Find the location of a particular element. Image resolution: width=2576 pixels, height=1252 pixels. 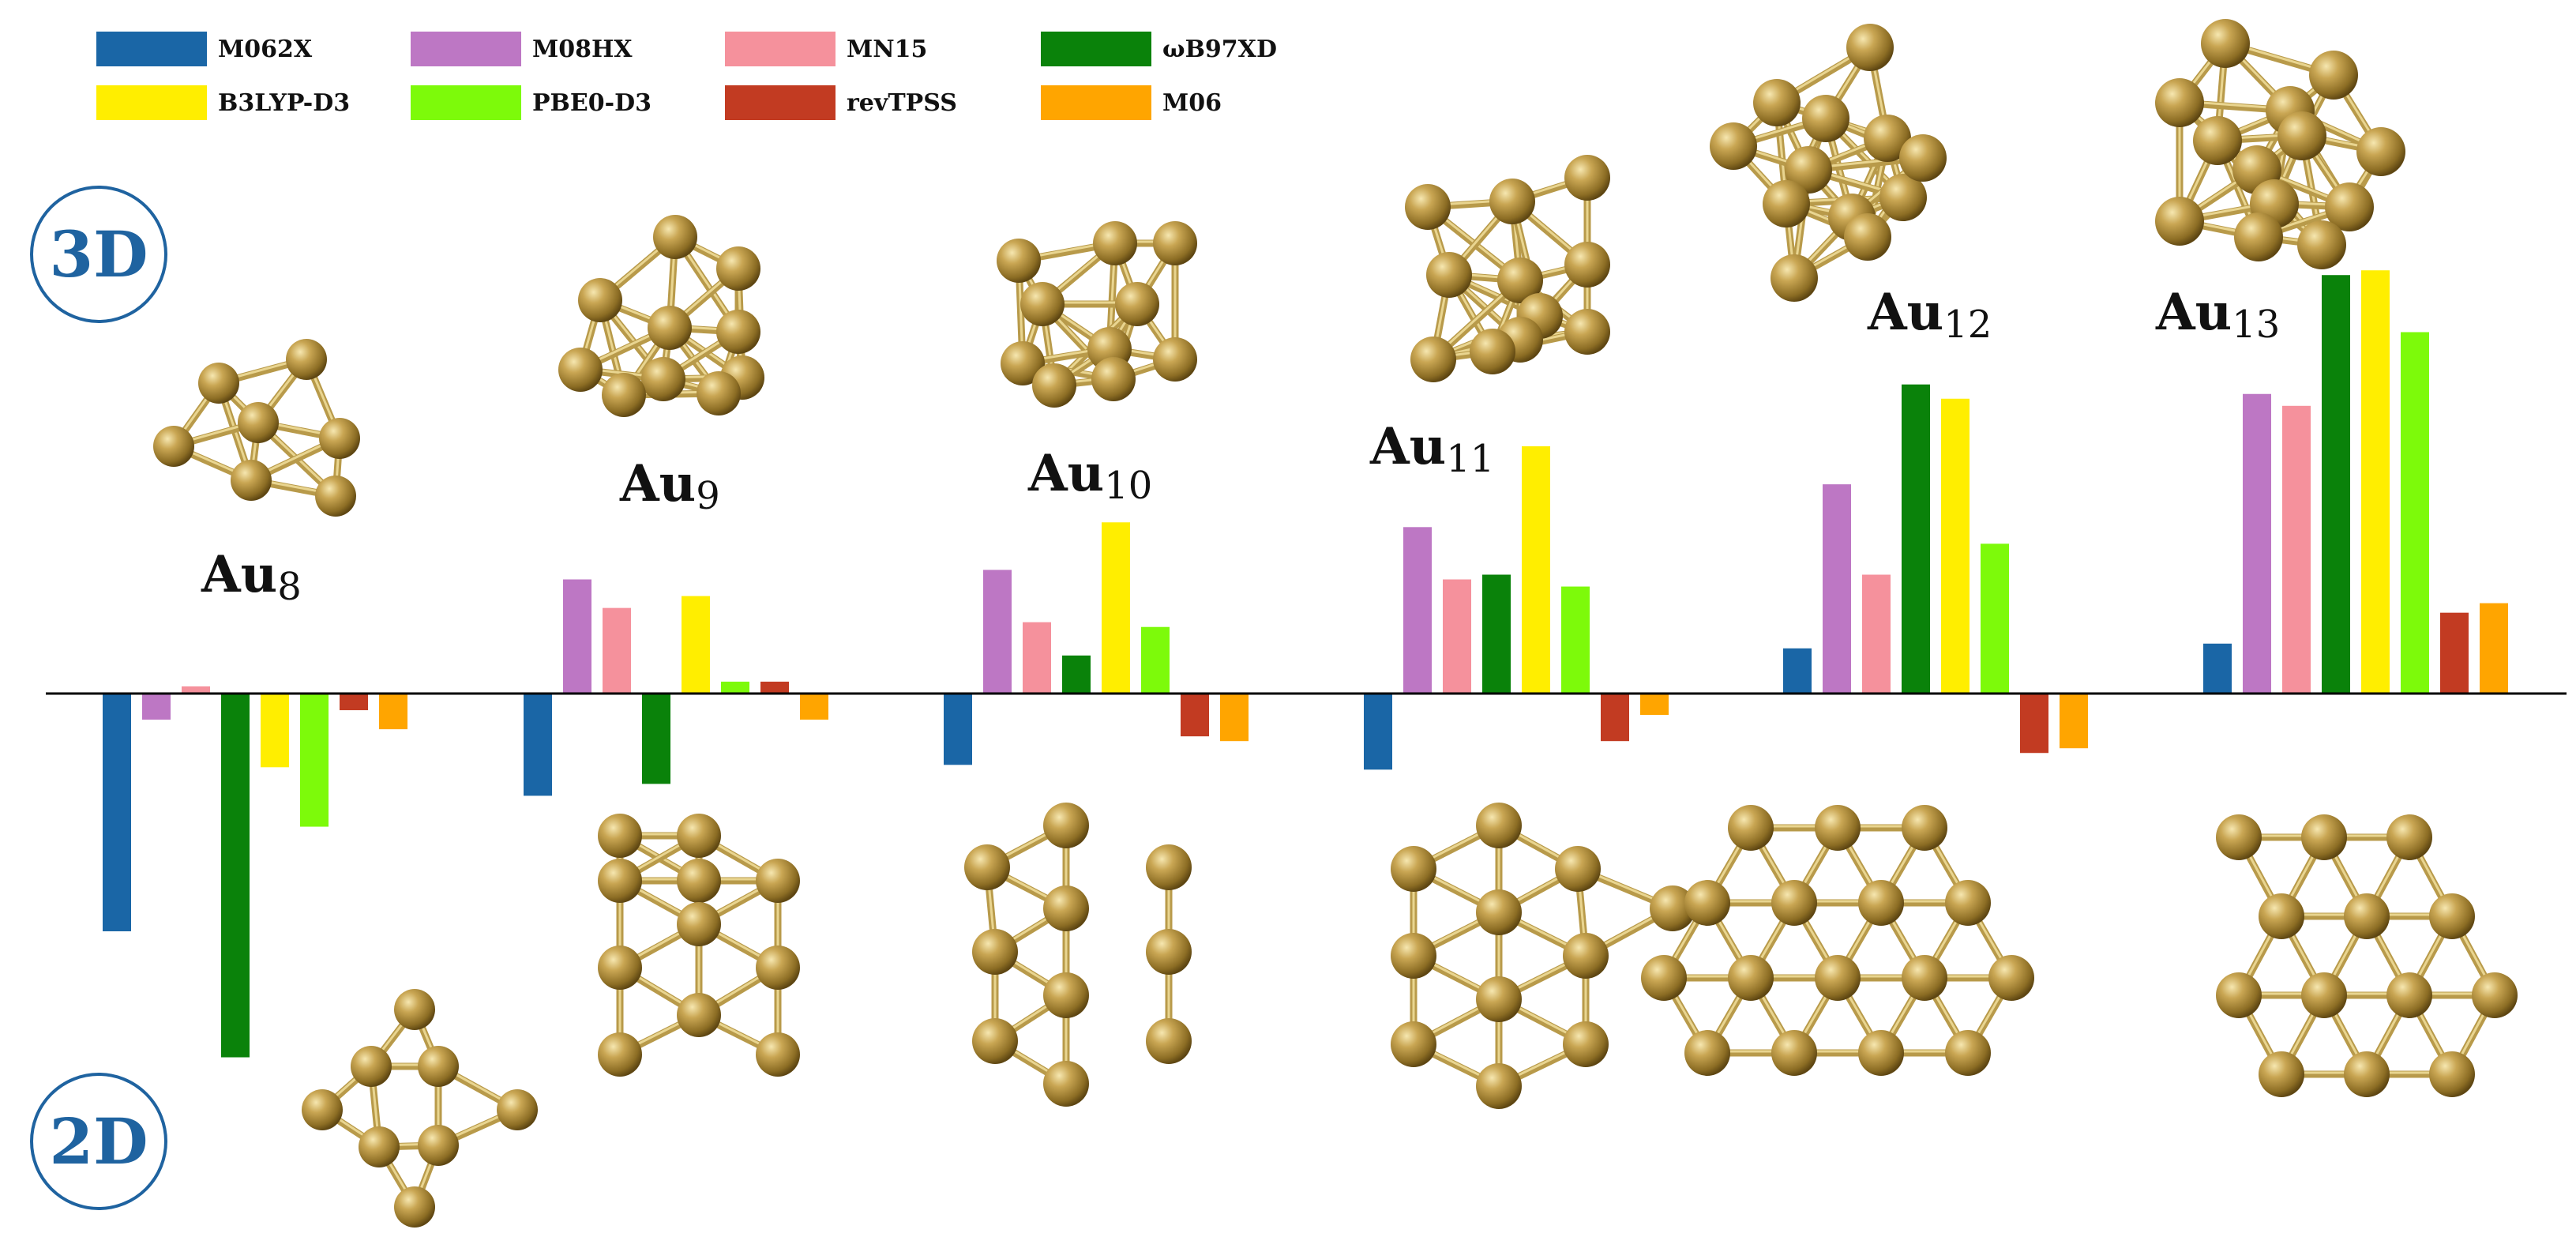

bar-m08hx-au11 is located at coordinates (1417, 610).